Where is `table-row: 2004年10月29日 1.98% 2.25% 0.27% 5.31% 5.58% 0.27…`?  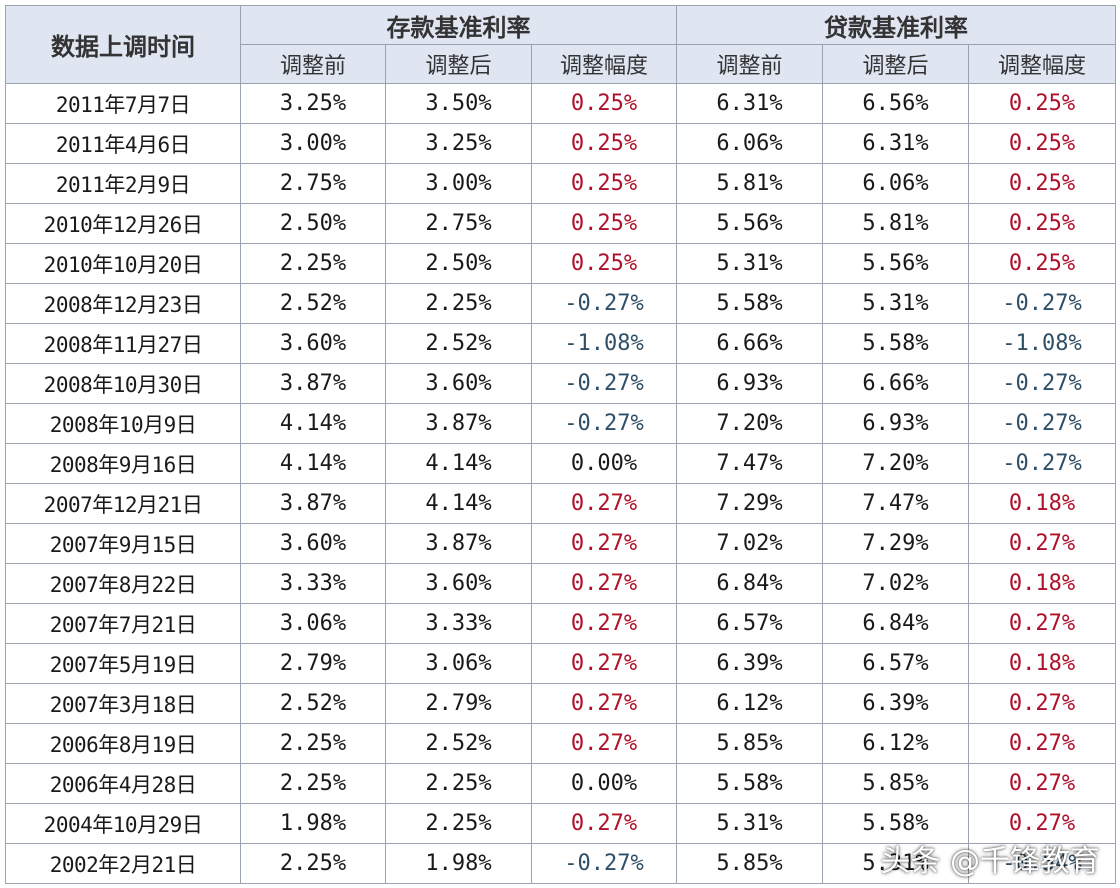 table-row: 2004年10月29日 1.98% 2.25% 0.27% 5.31% 5.58% 0.27… is located at coordinates (561, 823).